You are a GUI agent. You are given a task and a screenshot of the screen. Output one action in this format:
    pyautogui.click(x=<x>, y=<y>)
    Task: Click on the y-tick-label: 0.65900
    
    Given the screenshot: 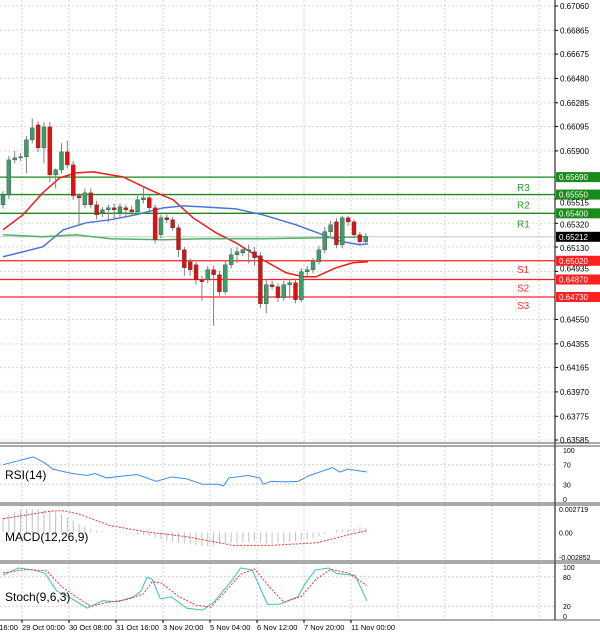 What is the action you would take?
    pyautogui.click(x=574, y=151)
    